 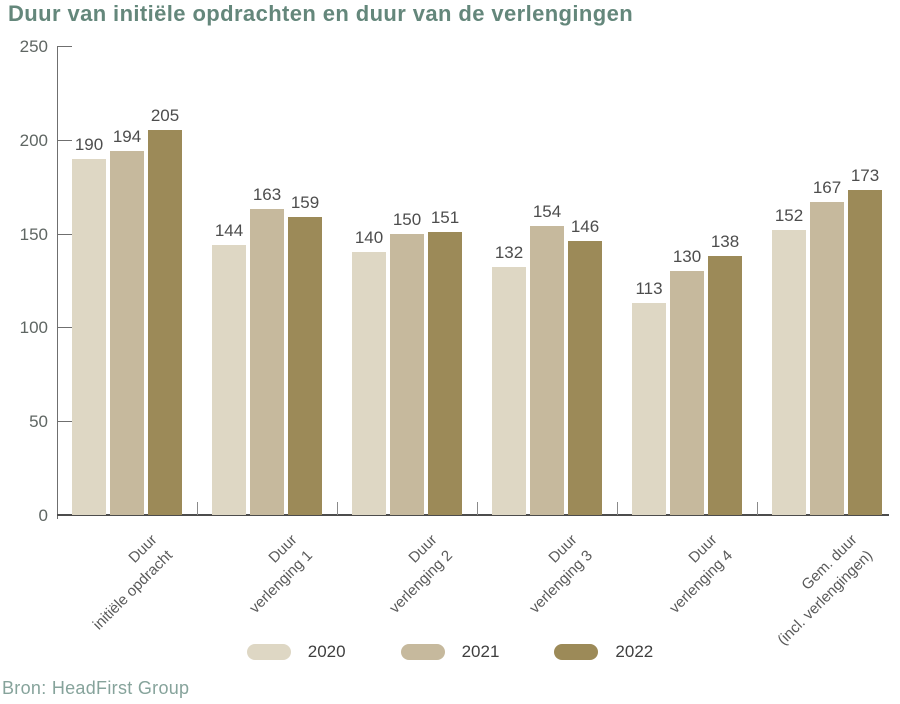 What do you see at coordinates (38, 422) in the screenshot?
I see `y-tick-label: 50` at bounding box center [38, 422].